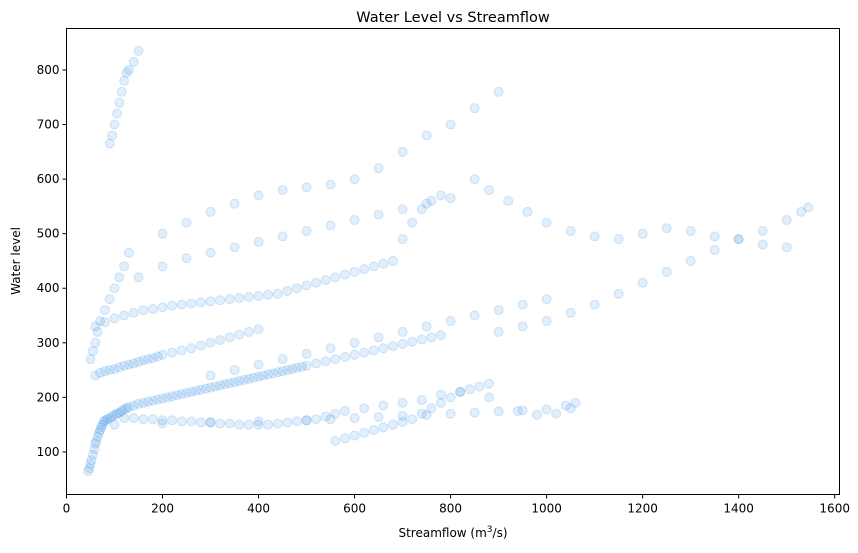  What do you see at coordinates (354, 509) in the screenshot?
I see `x-tick-label: 600` at bounding box center [354, 509].